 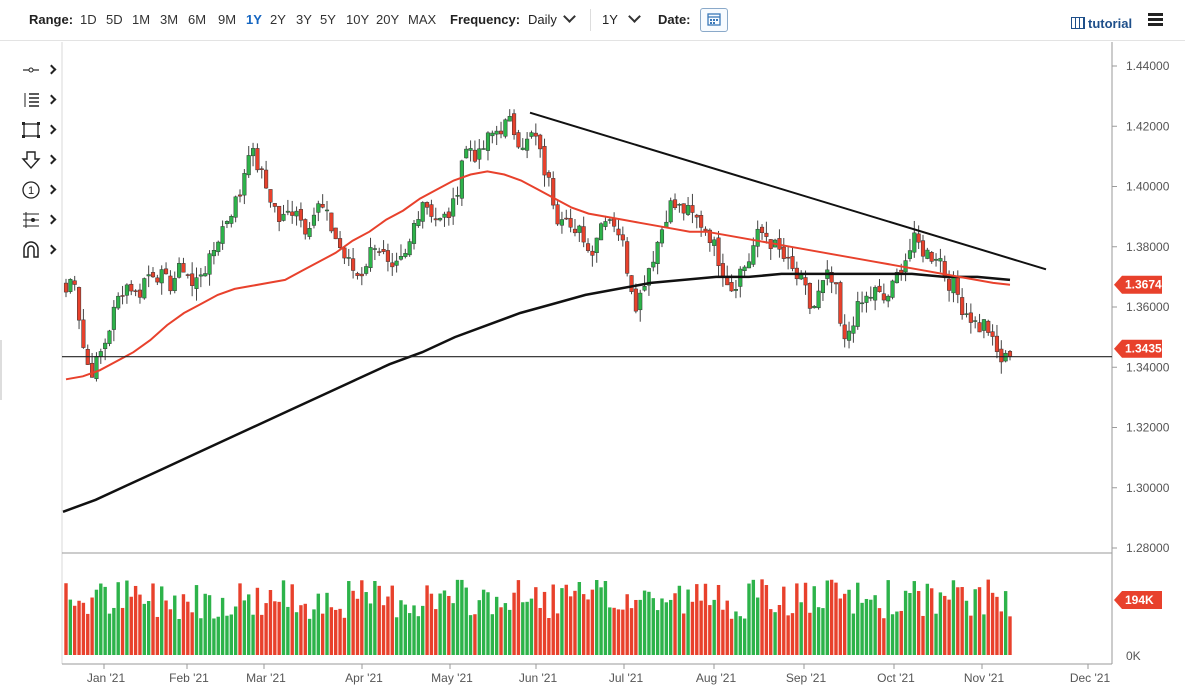 What do you see at coordinates (1078, 23) in the screenshot?
I see `film-icon` at bounding box center [1078, 23].